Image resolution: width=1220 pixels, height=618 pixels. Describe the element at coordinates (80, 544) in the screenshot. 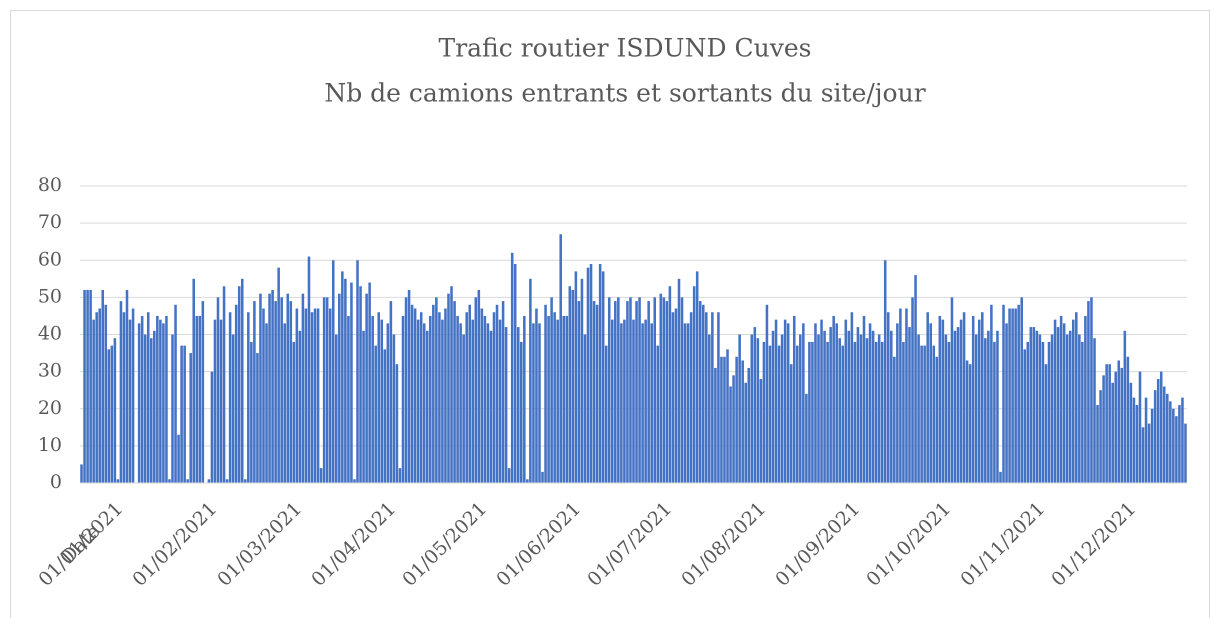

I see `x-tick-label: 01/01/2021` at that location.